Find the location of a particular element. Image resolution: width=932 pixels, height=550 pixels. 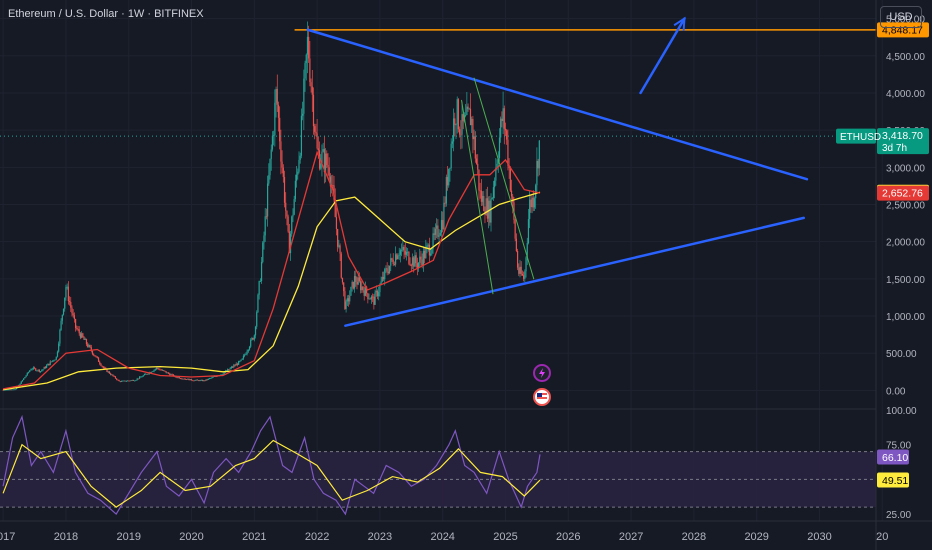

price-tag-countdown: 3d 7h is located at coordinates (894, 148).